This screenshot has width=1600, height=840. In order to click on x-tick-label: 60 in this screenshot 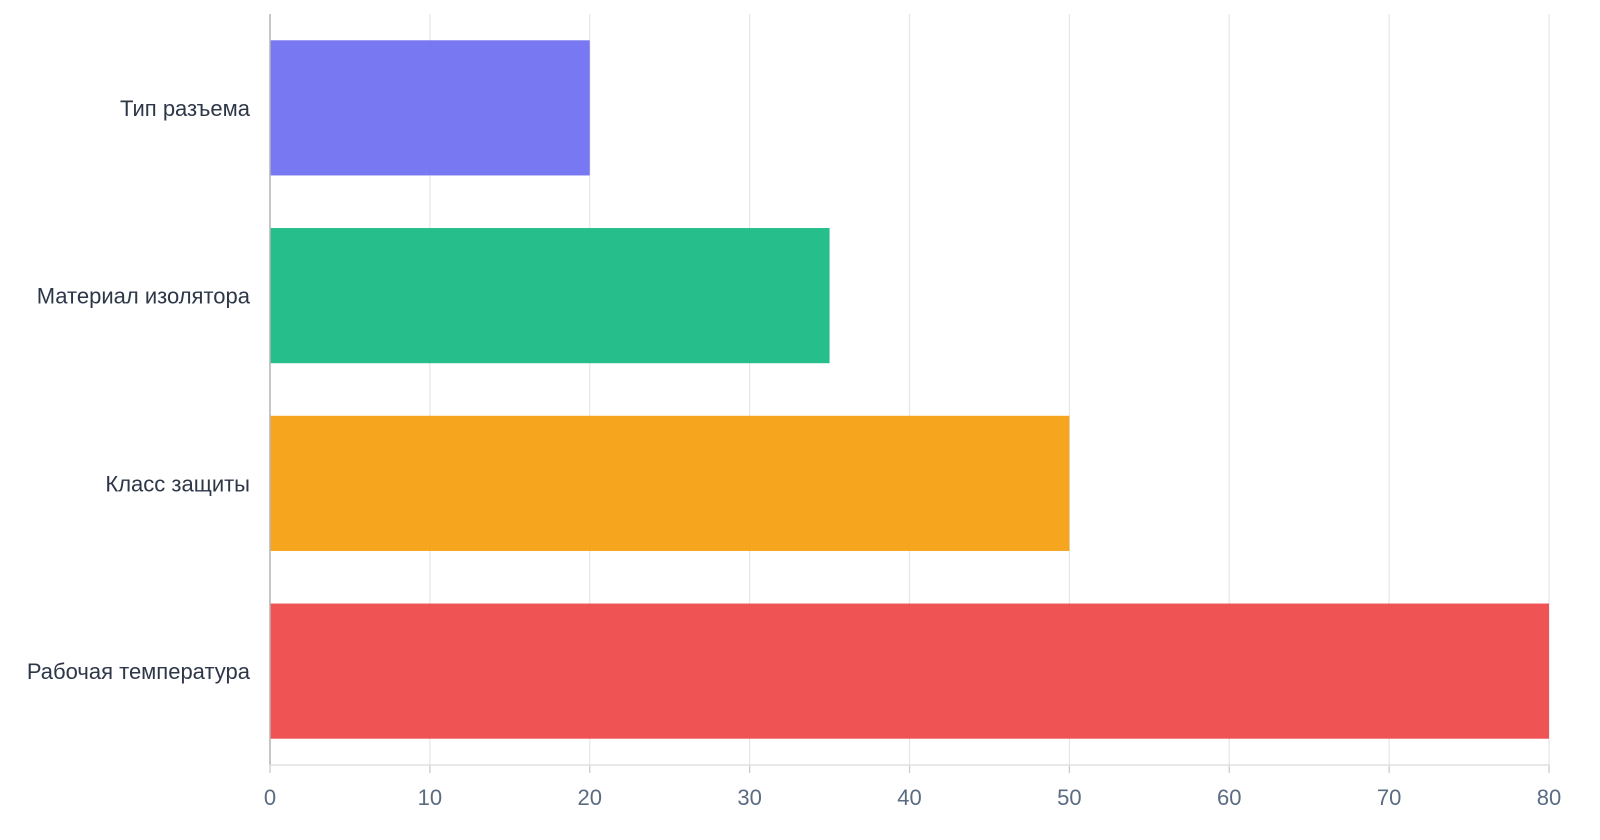, I will do `click(1229, 797)`.